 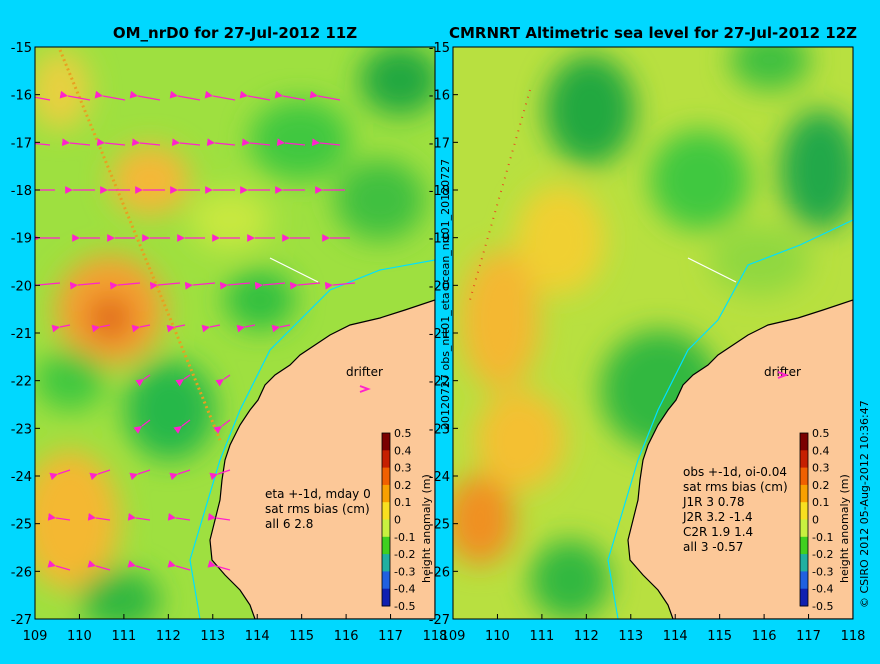 I want to click on lat-tick-label: -17, so click(x=439, y=143).